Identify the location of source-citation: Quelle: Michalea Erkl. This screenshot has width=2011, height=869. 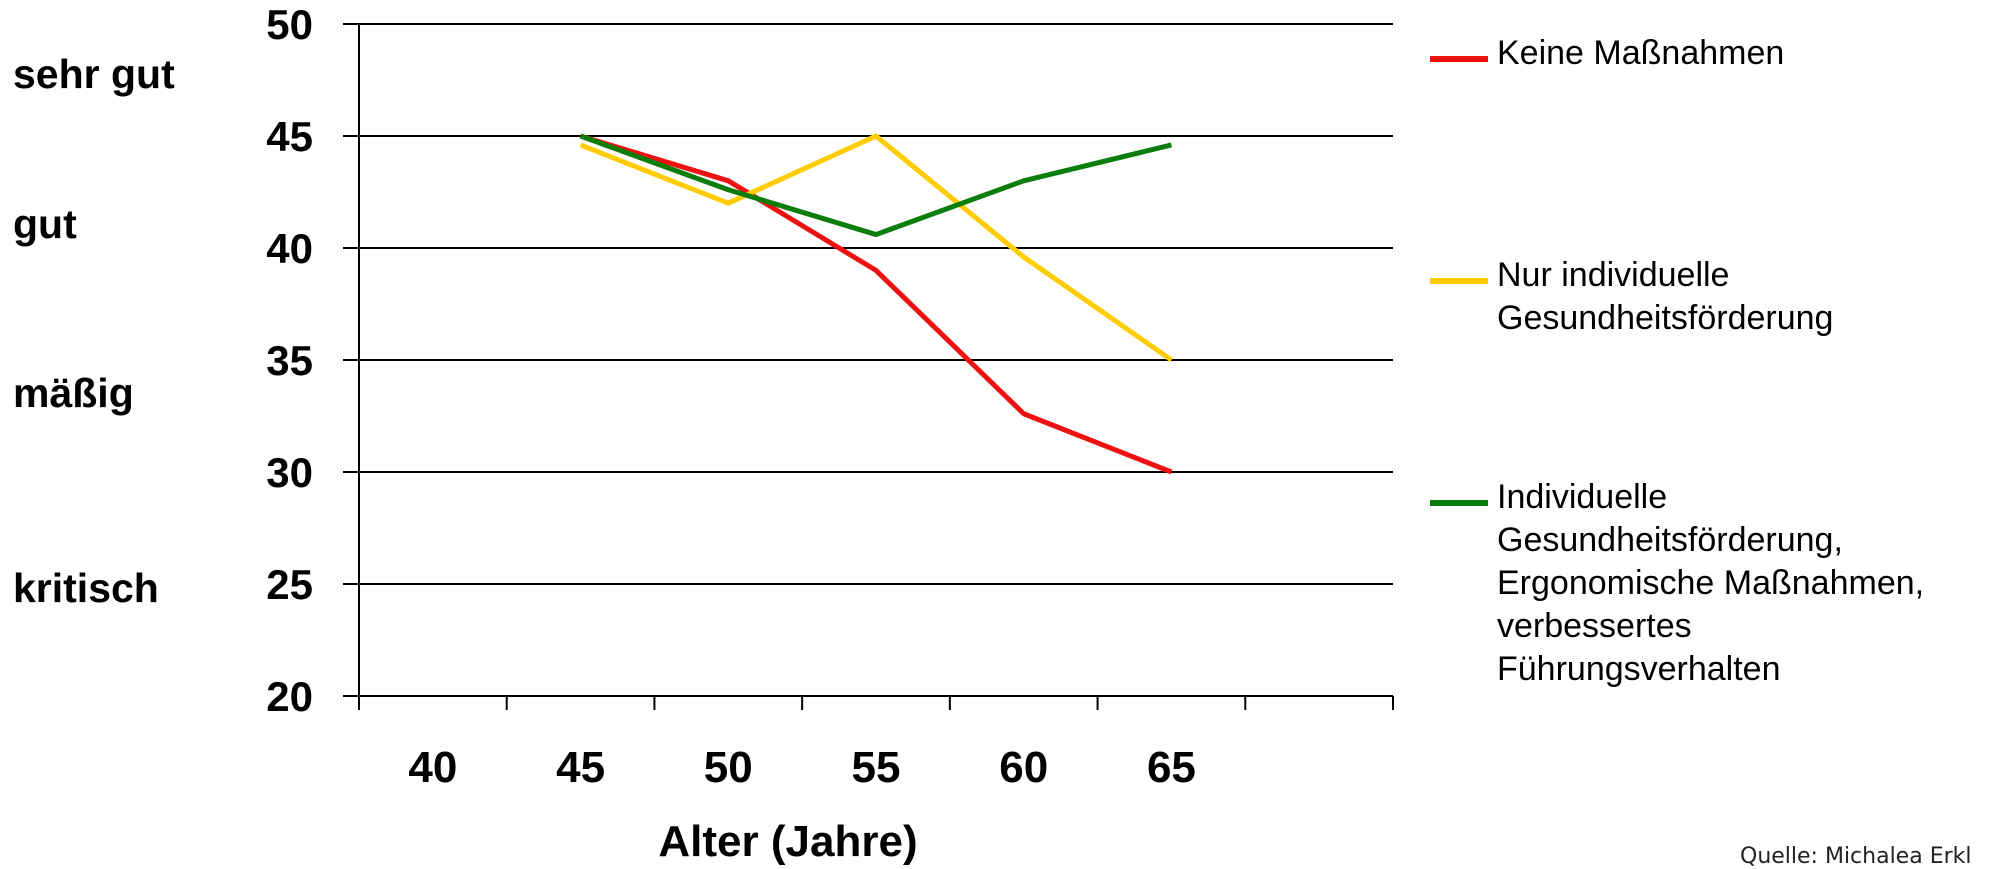
(1856, 856).